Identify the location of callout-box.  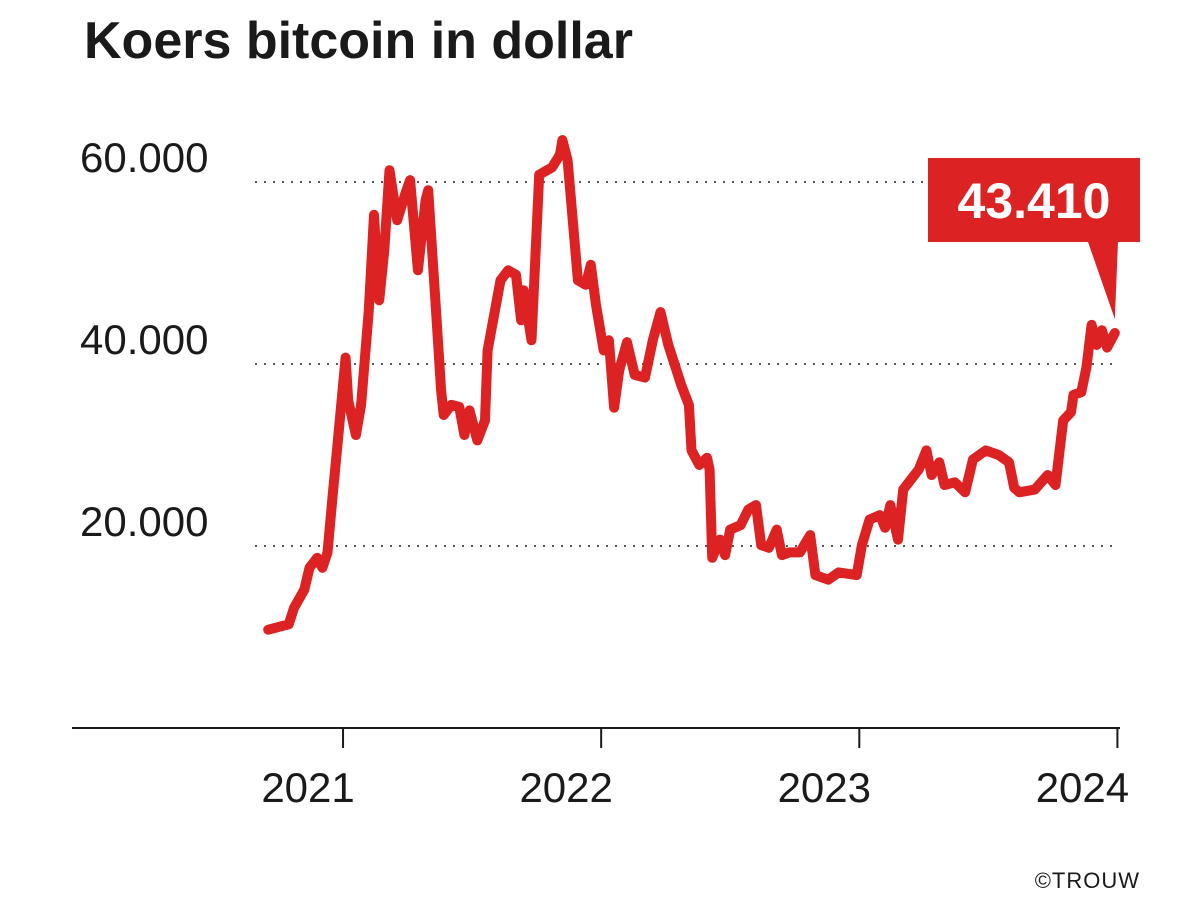
(1034, 238).